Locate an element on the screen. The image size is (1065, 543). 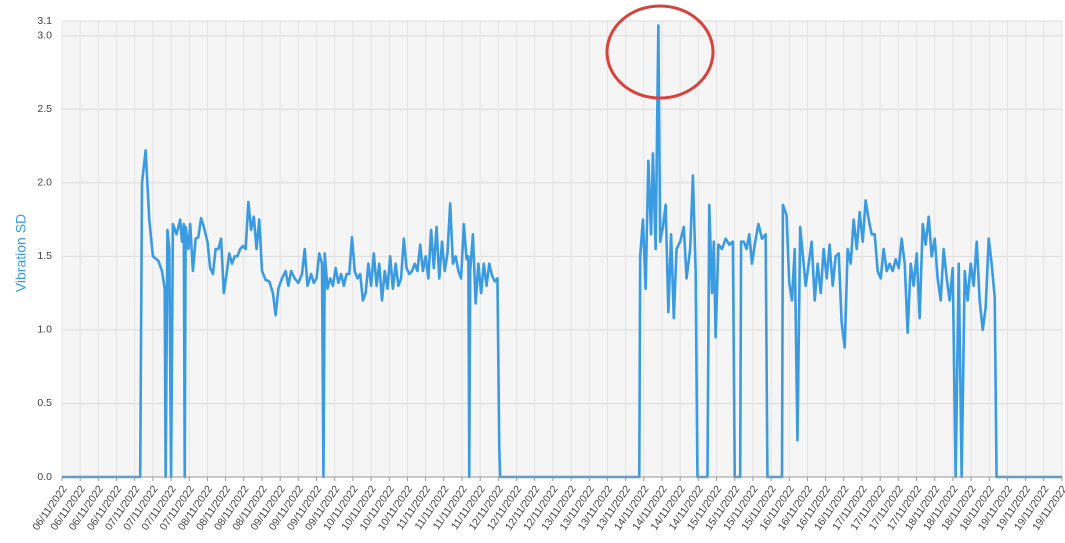
y-tick-label: 1.5 is located at coordinates (44, 256).